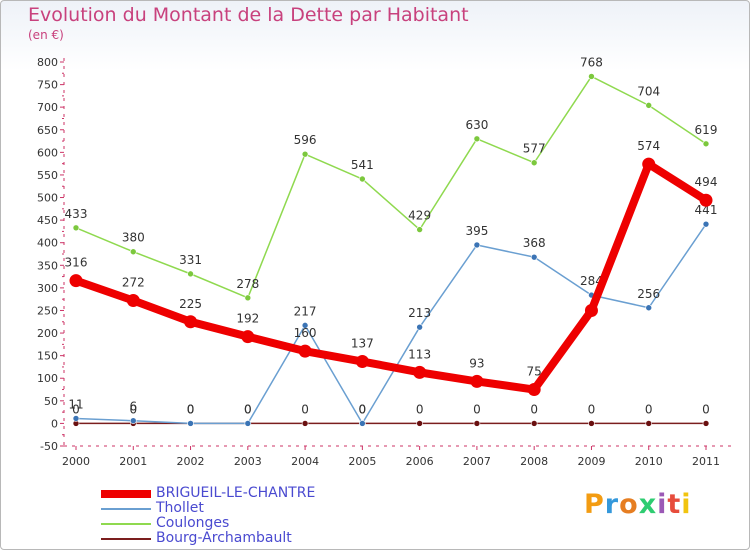  Describe the element at coordinates (133, 238) in the screenshot. I see `data-label-coulonges: 380` at that location.